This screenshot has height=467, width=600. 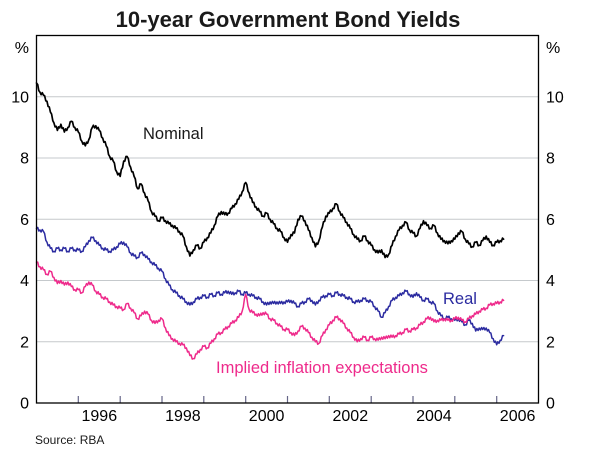 What do you see at coordinates (20, 250) in the screenshot?
I see `y-axis-labels-left: 0 2 4 6 8 10` at bounding box center [20, 250].